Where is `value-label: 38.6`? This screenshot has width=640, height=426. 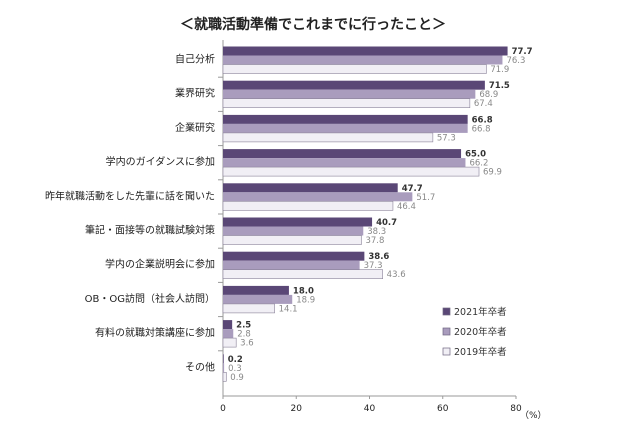
value-label: 38.6 is located at coordinates (378, 257).